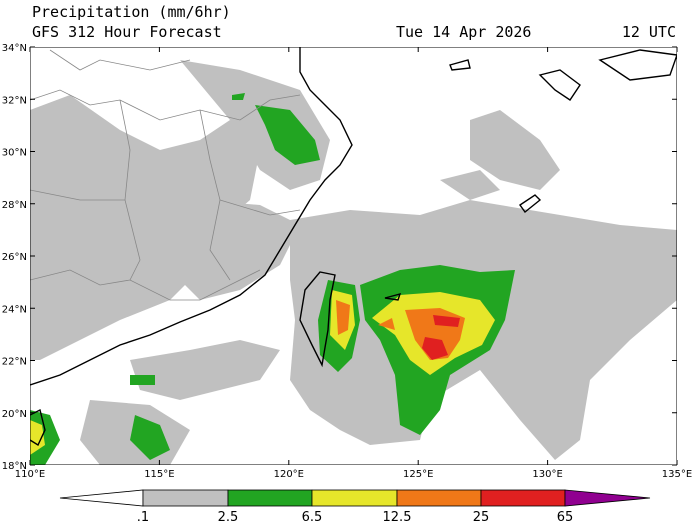 Image resolution: width=700 pixels, height=525 pixels. What do you see at coordinates (14, 414) in the screenshot?
I see `lat-label: 20°N` at bounding box center [14, 414].